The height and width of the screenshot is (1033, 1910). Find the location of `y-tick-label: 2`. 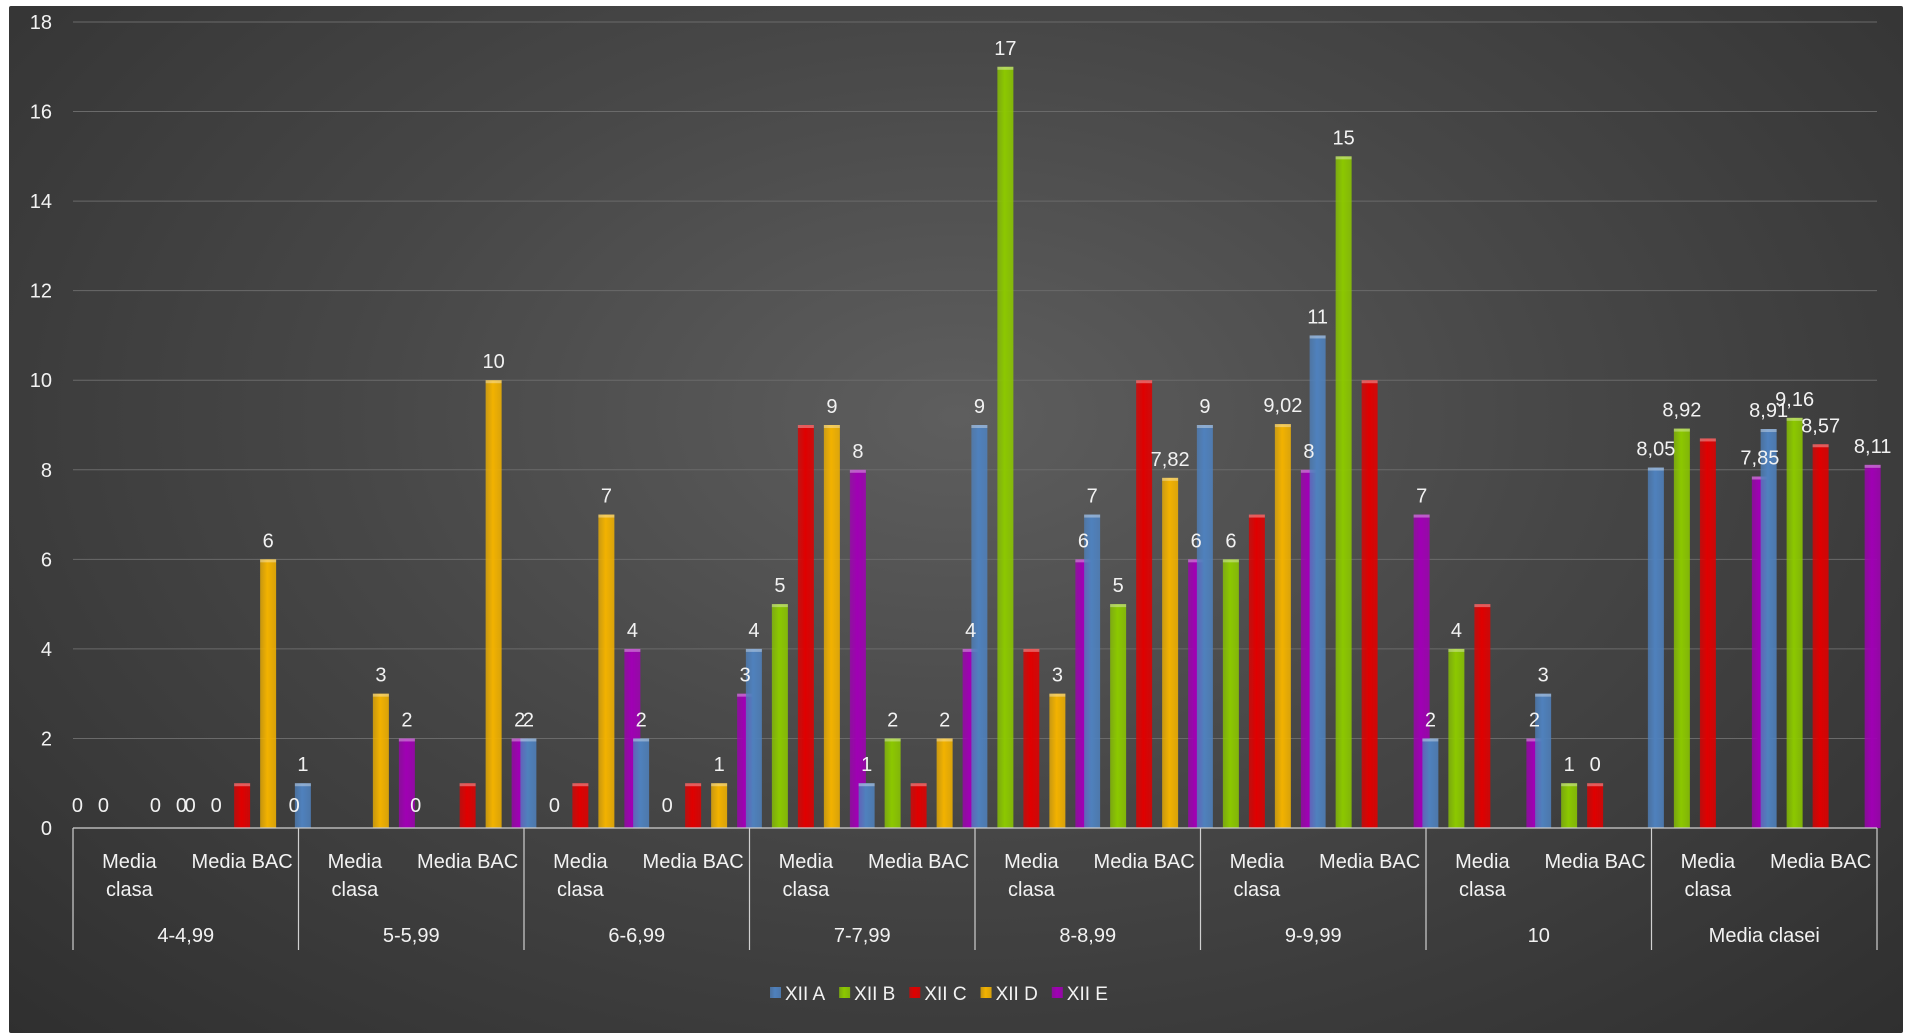

y-tick-label: 2 is located at coordinates (46, 739).